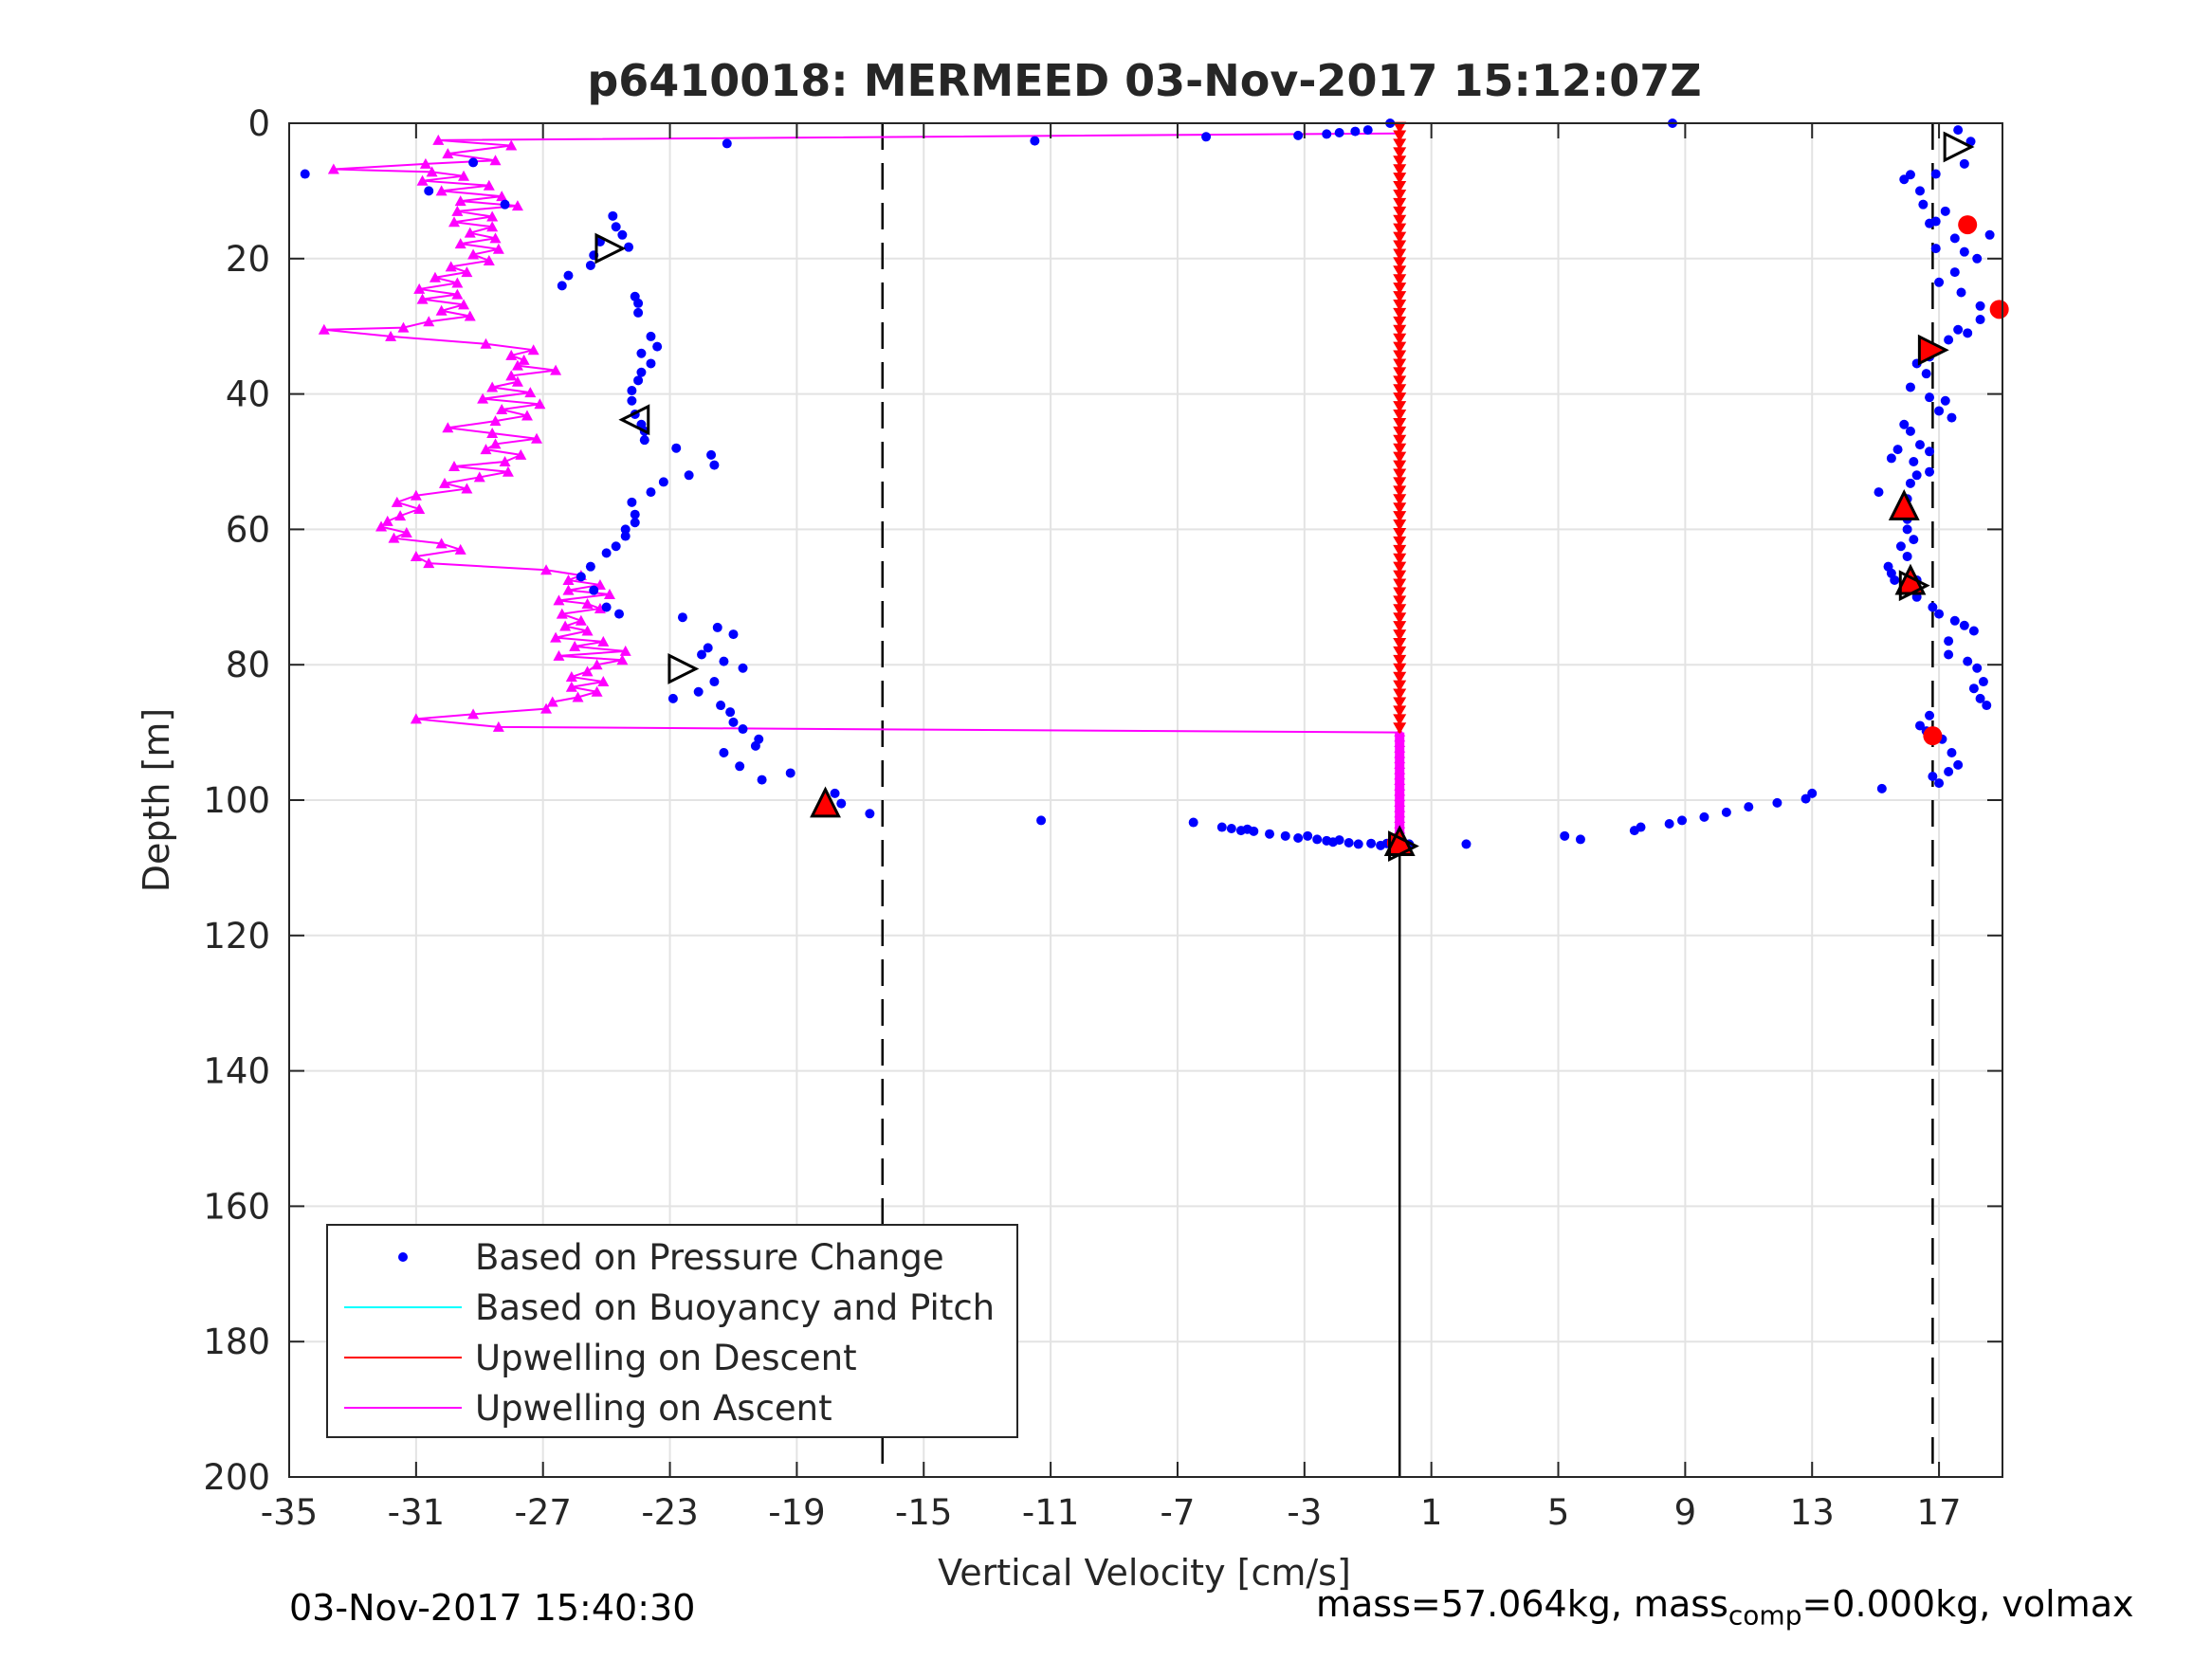 Image resolution: width=2212 pixels, height=1659 pixels. Describe the element at coordinates (248, 529) in the screenshot. I see `y-tick-label: 60` at that location.